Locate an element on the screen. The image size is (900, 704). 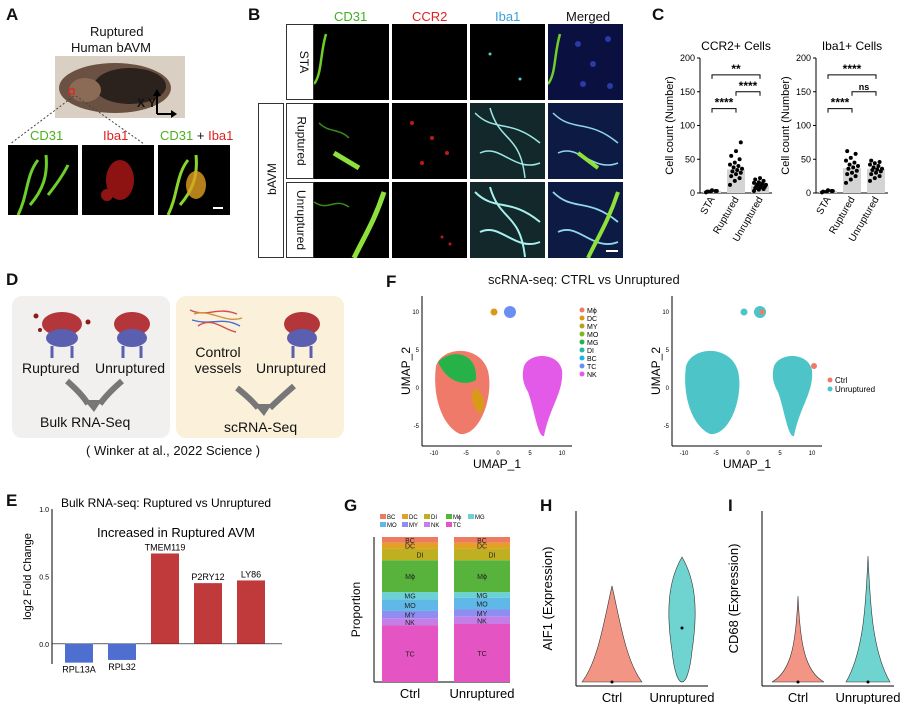
column-label-cd31: CD31 is located at coordinates (351, 16).